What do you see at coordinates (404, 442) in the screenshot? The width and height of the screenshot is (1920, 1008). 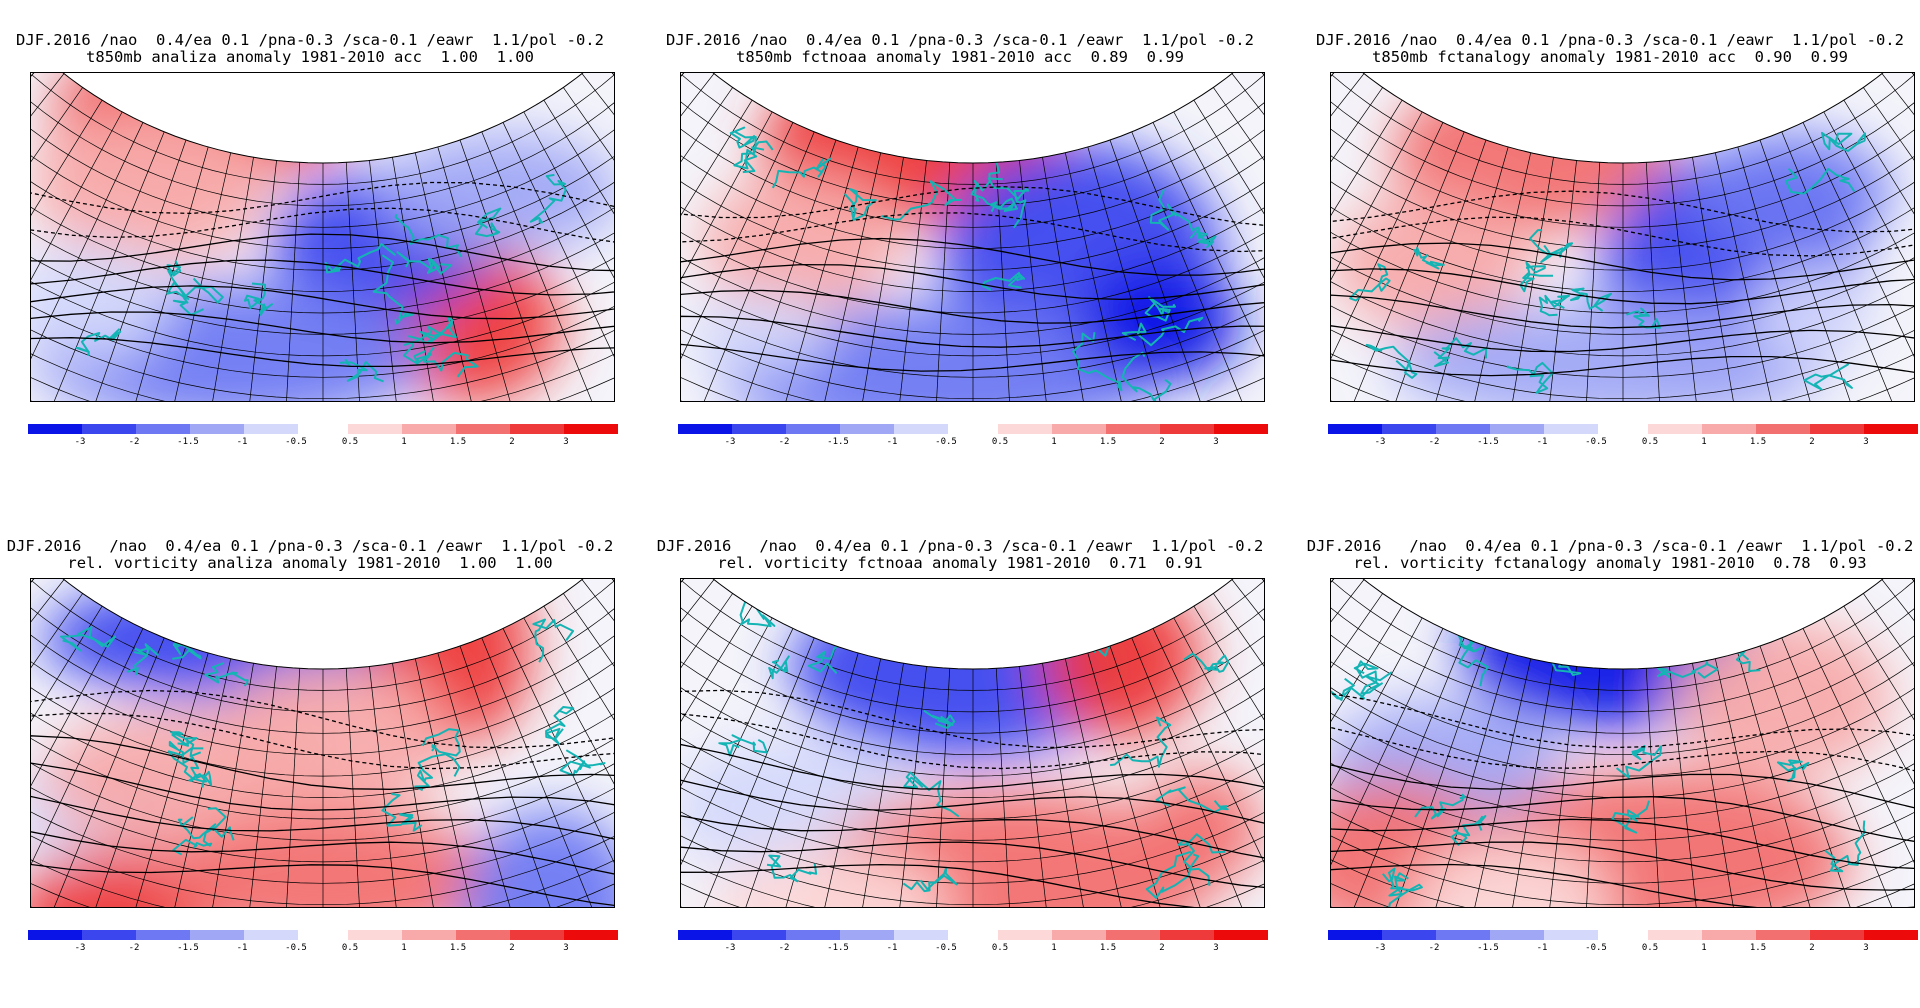 I see `colorbar-tick-label: 1` at bounding box center [404, 442].